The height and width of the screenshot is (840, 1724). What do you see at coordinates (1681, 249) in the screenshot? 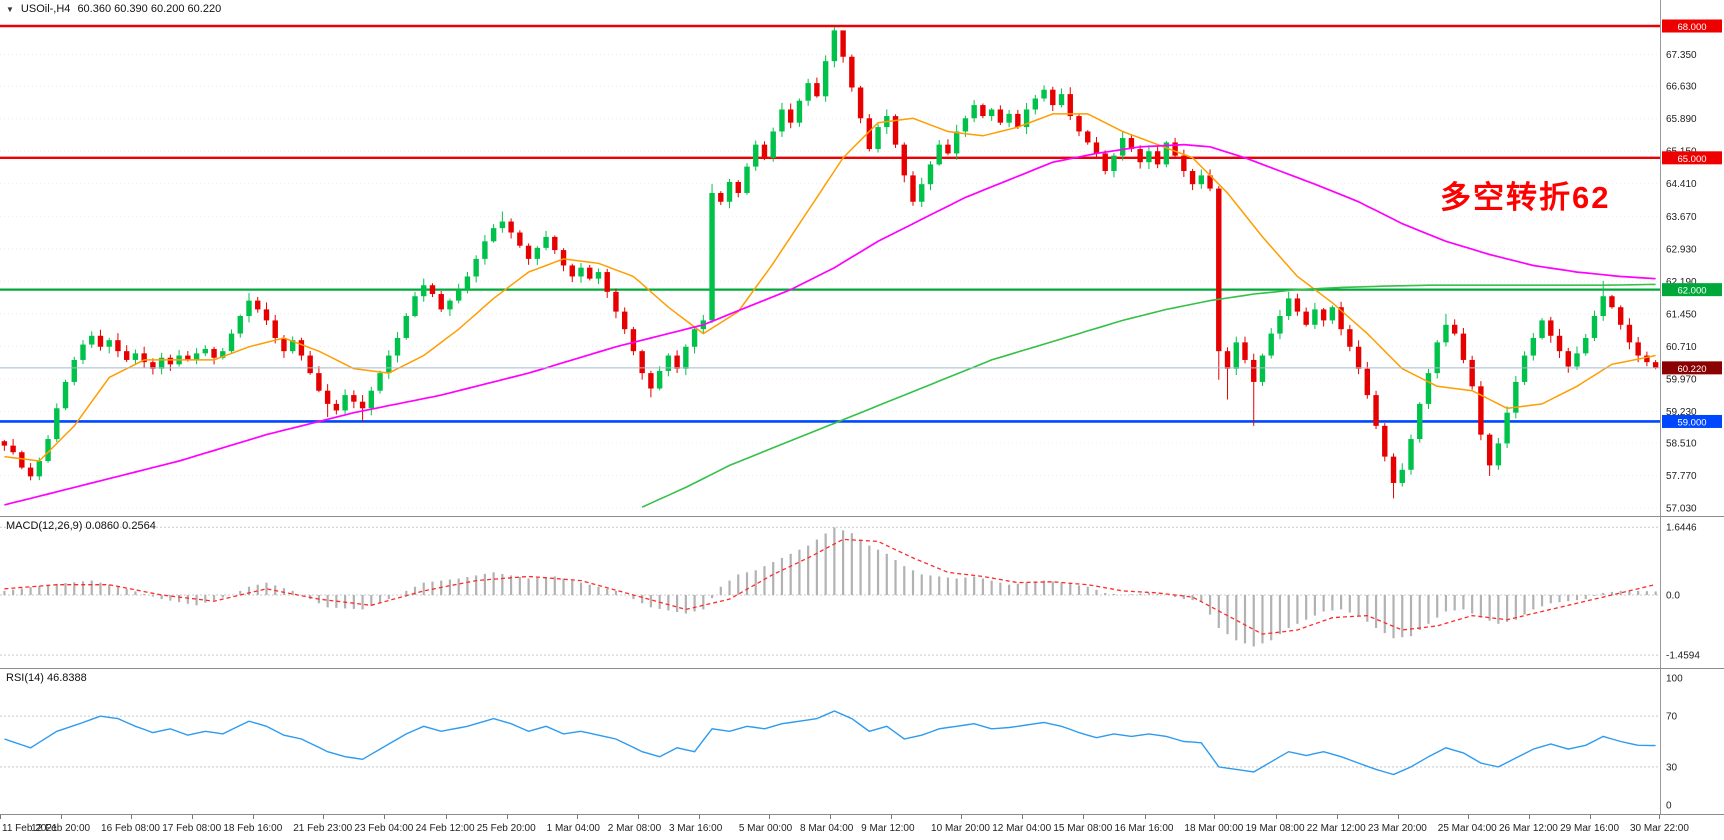
I see `price-axis-label: 62.930` at bounding box center [1681, 249].